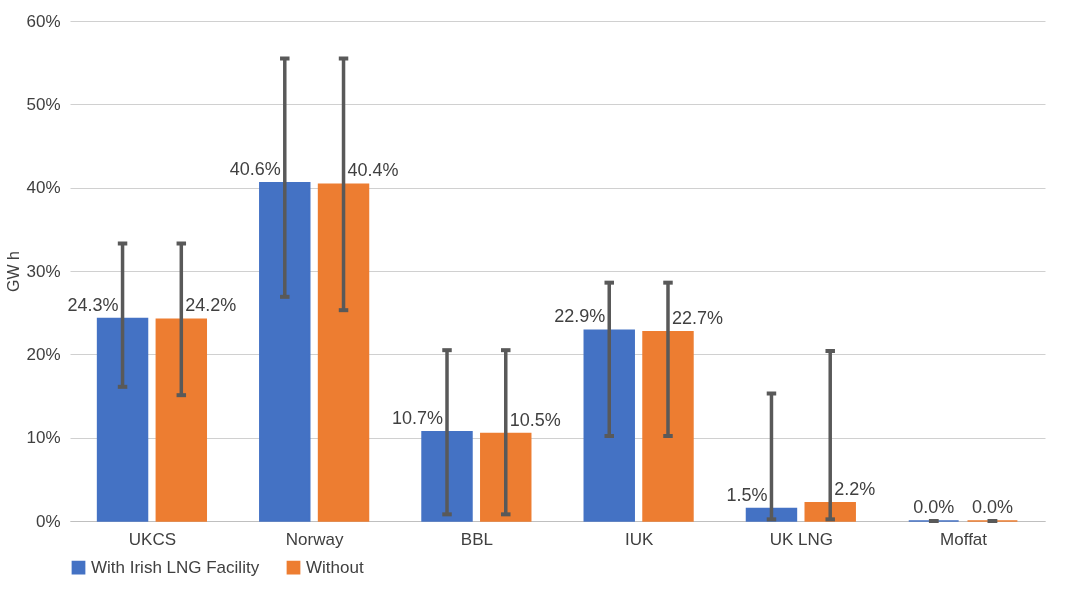 The image size is (1073, 606). What do you see at coordinates (747, 494) in the screenshot?
I see `data-label: 1.5%` at bounding box center [747, 494].